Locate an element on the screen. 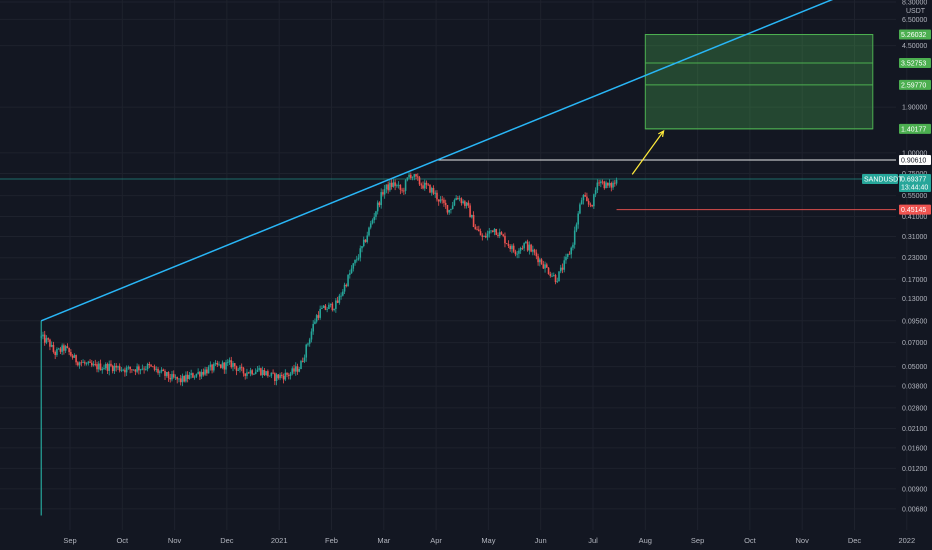  time-tick-label: Dec is located at coordinates (227, 540).